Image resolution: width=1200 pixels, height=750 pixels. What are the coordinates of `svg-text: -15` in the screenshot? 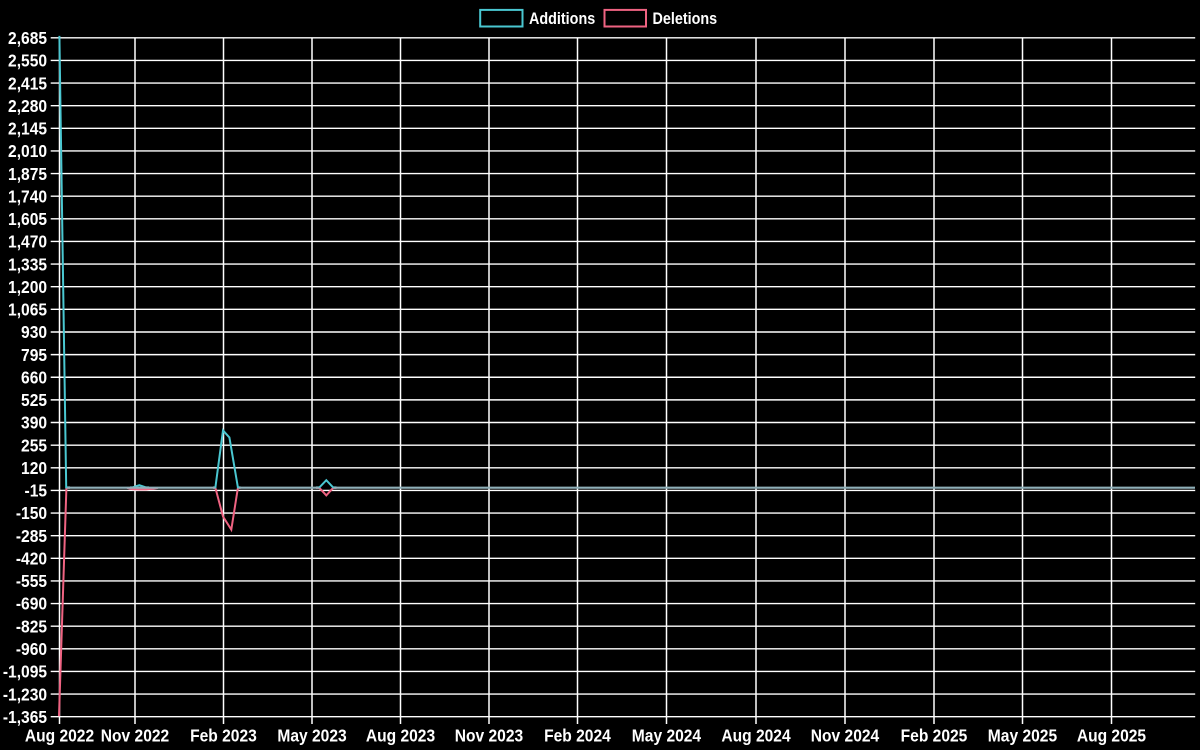 It's located at (36, 491).